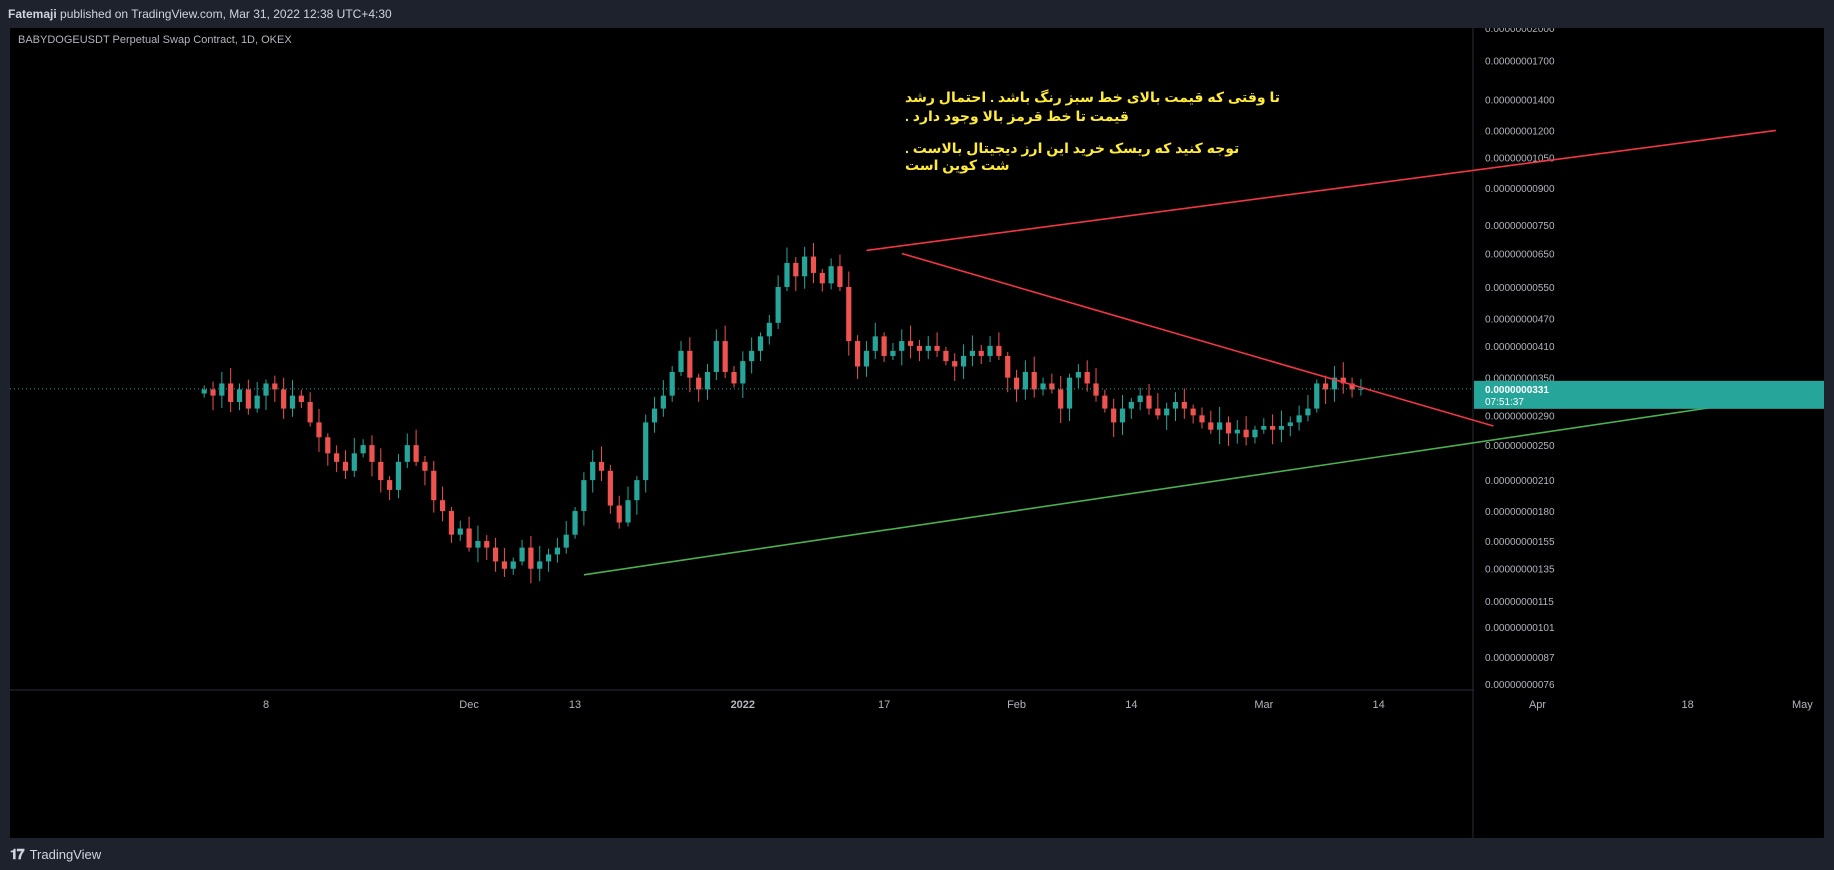 This screenshot has width=1834, height=870. What do you see at coordinates (1263, 705) in the screenshot?
I see `x-tick-label: Mar` at bounding box center [1263, 705].